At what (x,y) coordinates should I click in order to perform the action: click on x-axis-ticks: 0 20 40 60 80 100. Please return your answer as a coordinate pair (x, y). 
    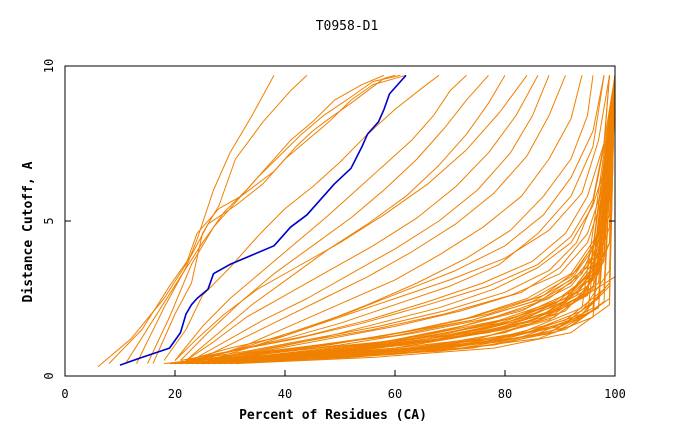
    Looking at the image, I should click on (343, 385).